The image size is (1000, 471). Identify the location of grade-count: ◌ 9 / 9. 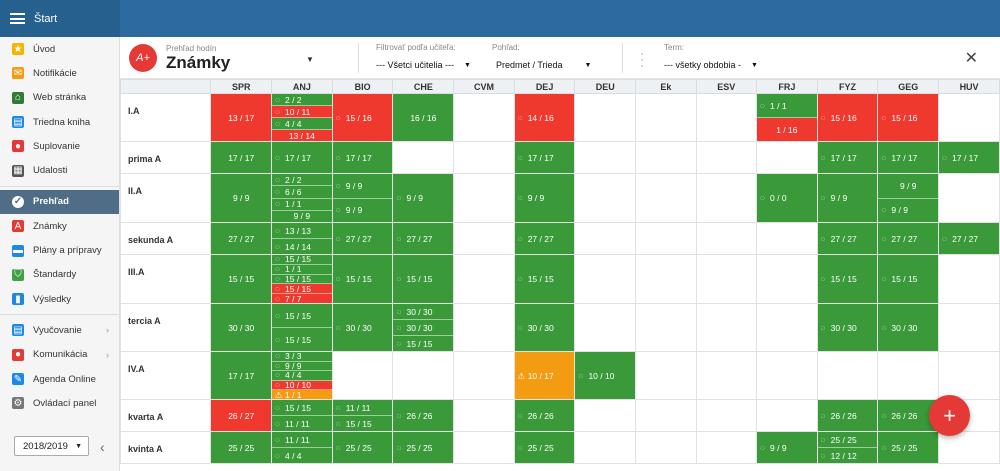
(847, 198).